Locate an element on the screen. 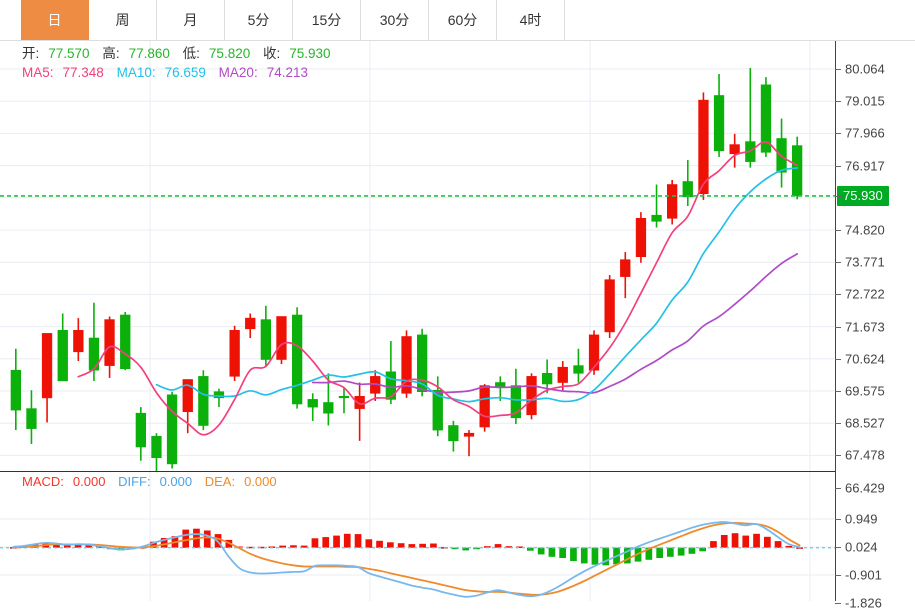  tab-label: 周 is located at coordinates (122, 20).